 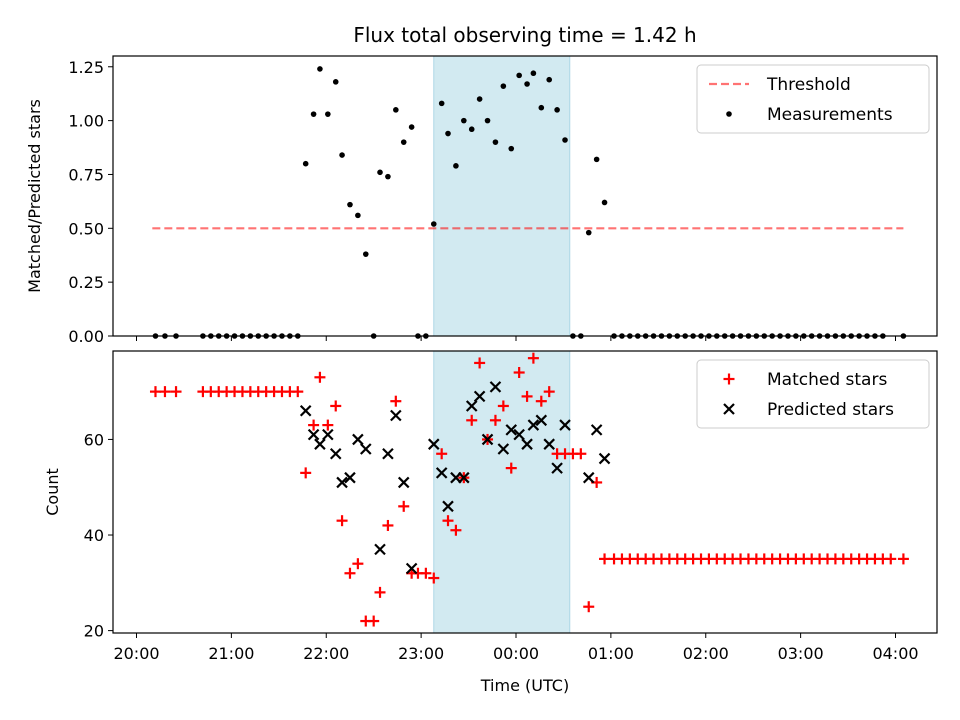 I want to click on y-axis-label: Matched/Predicted stars, so click(x=34, y=196).